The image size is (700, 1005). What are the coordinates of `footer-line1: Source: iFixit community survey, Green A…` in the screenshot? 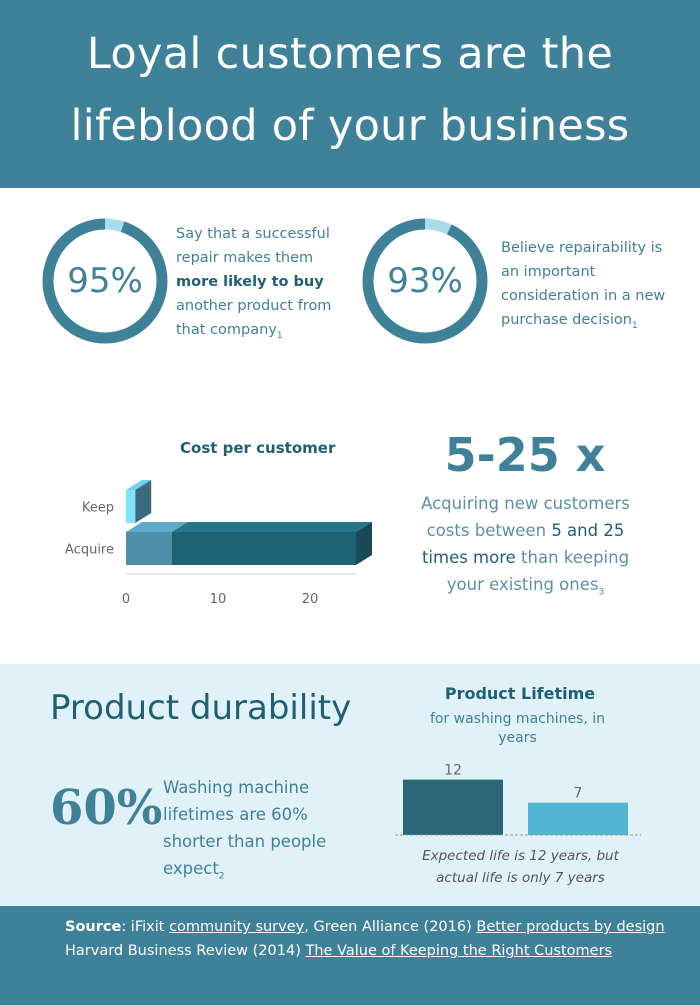 It's located at (365, 927).